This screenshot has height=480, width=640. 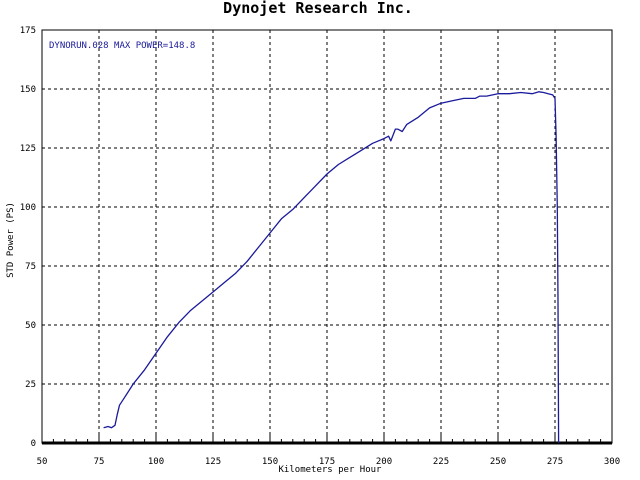 I want to click on run-annotation: DYNORUN.028 MAX POWER=148.8, so click(x=122, y=46).